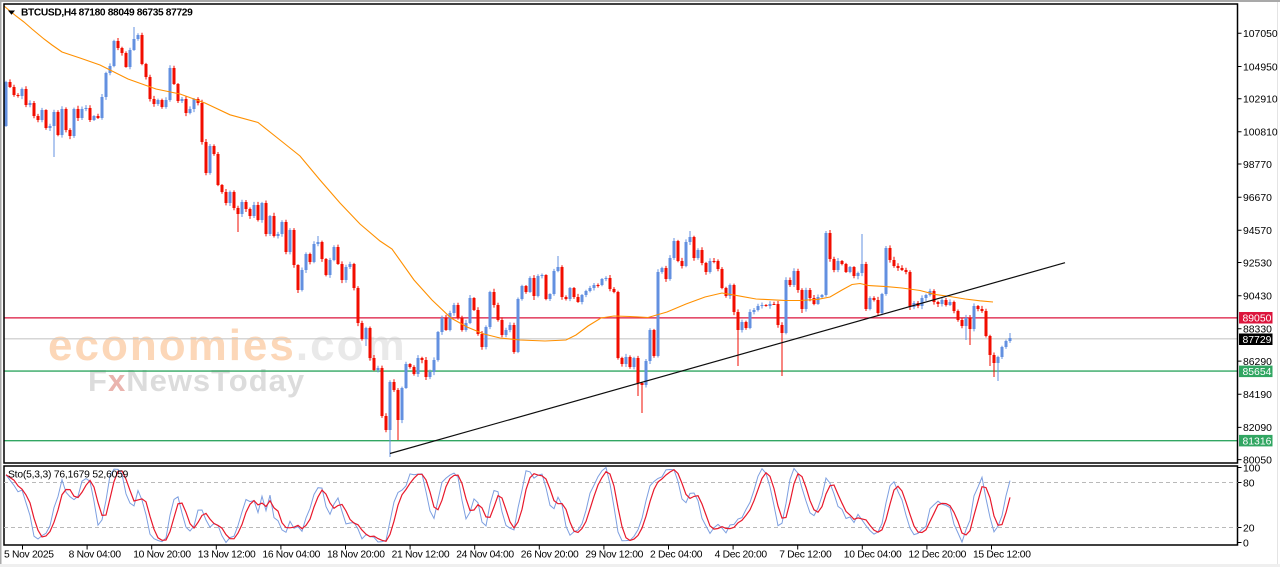 The image size is (1280, 567). Describe the element at coordinates (1257, 231) in the screenshot. I see `svg-text: 94570` at that location.